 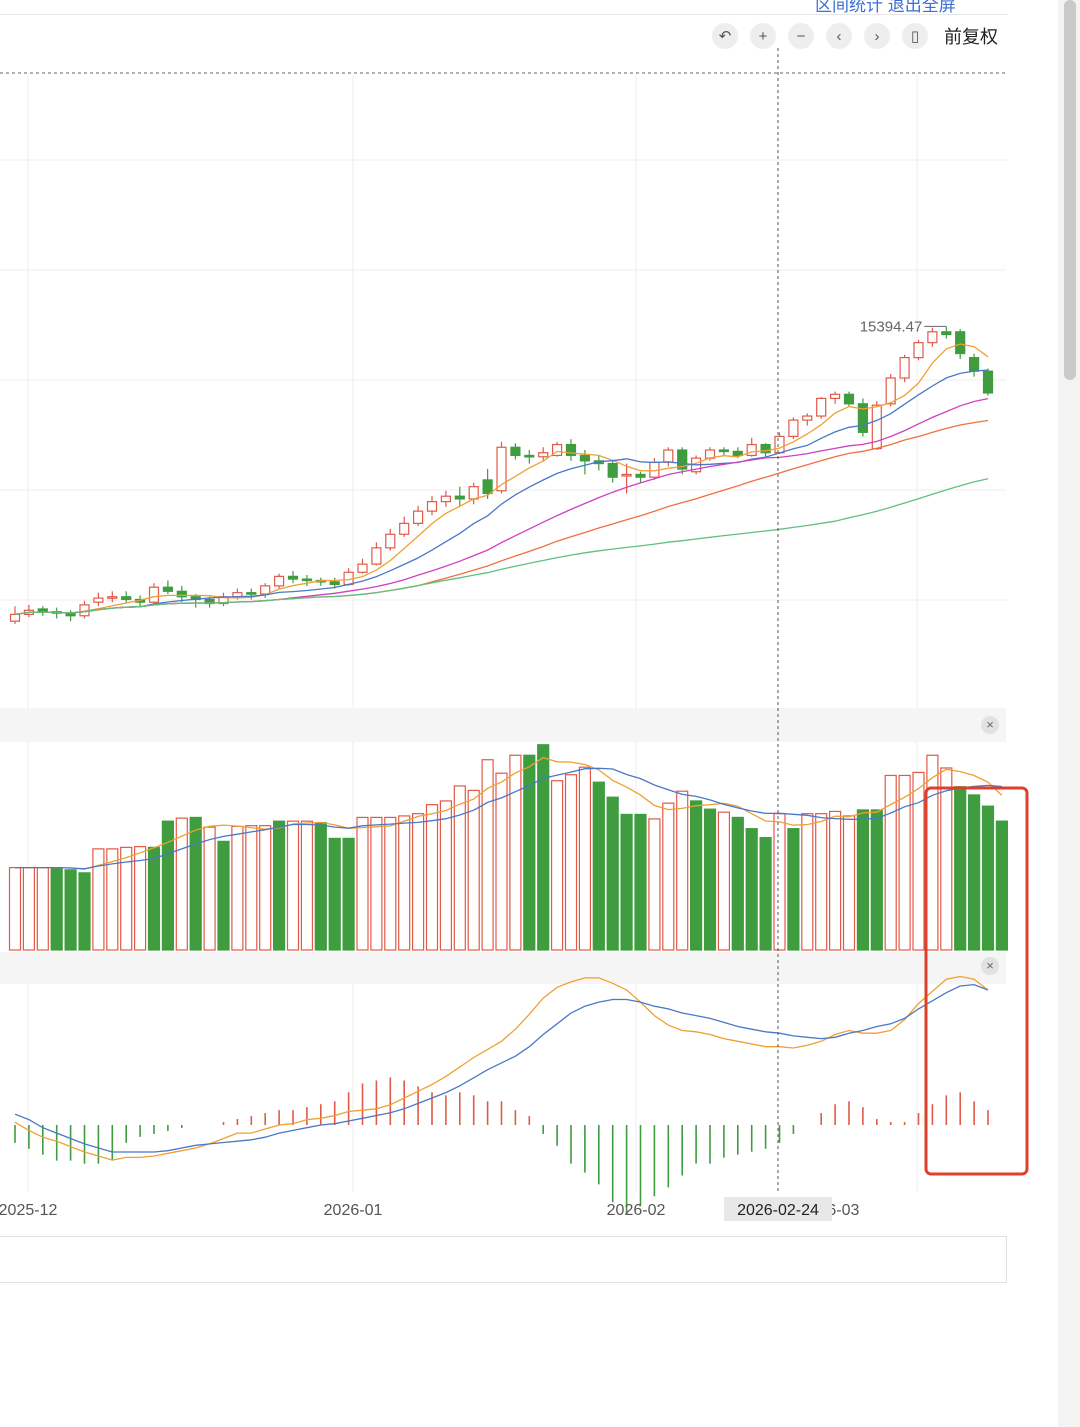 What do you see at coordinates (501, 547) in the screenshot?
I see `ma60-line` at bounding box center [501, 547].